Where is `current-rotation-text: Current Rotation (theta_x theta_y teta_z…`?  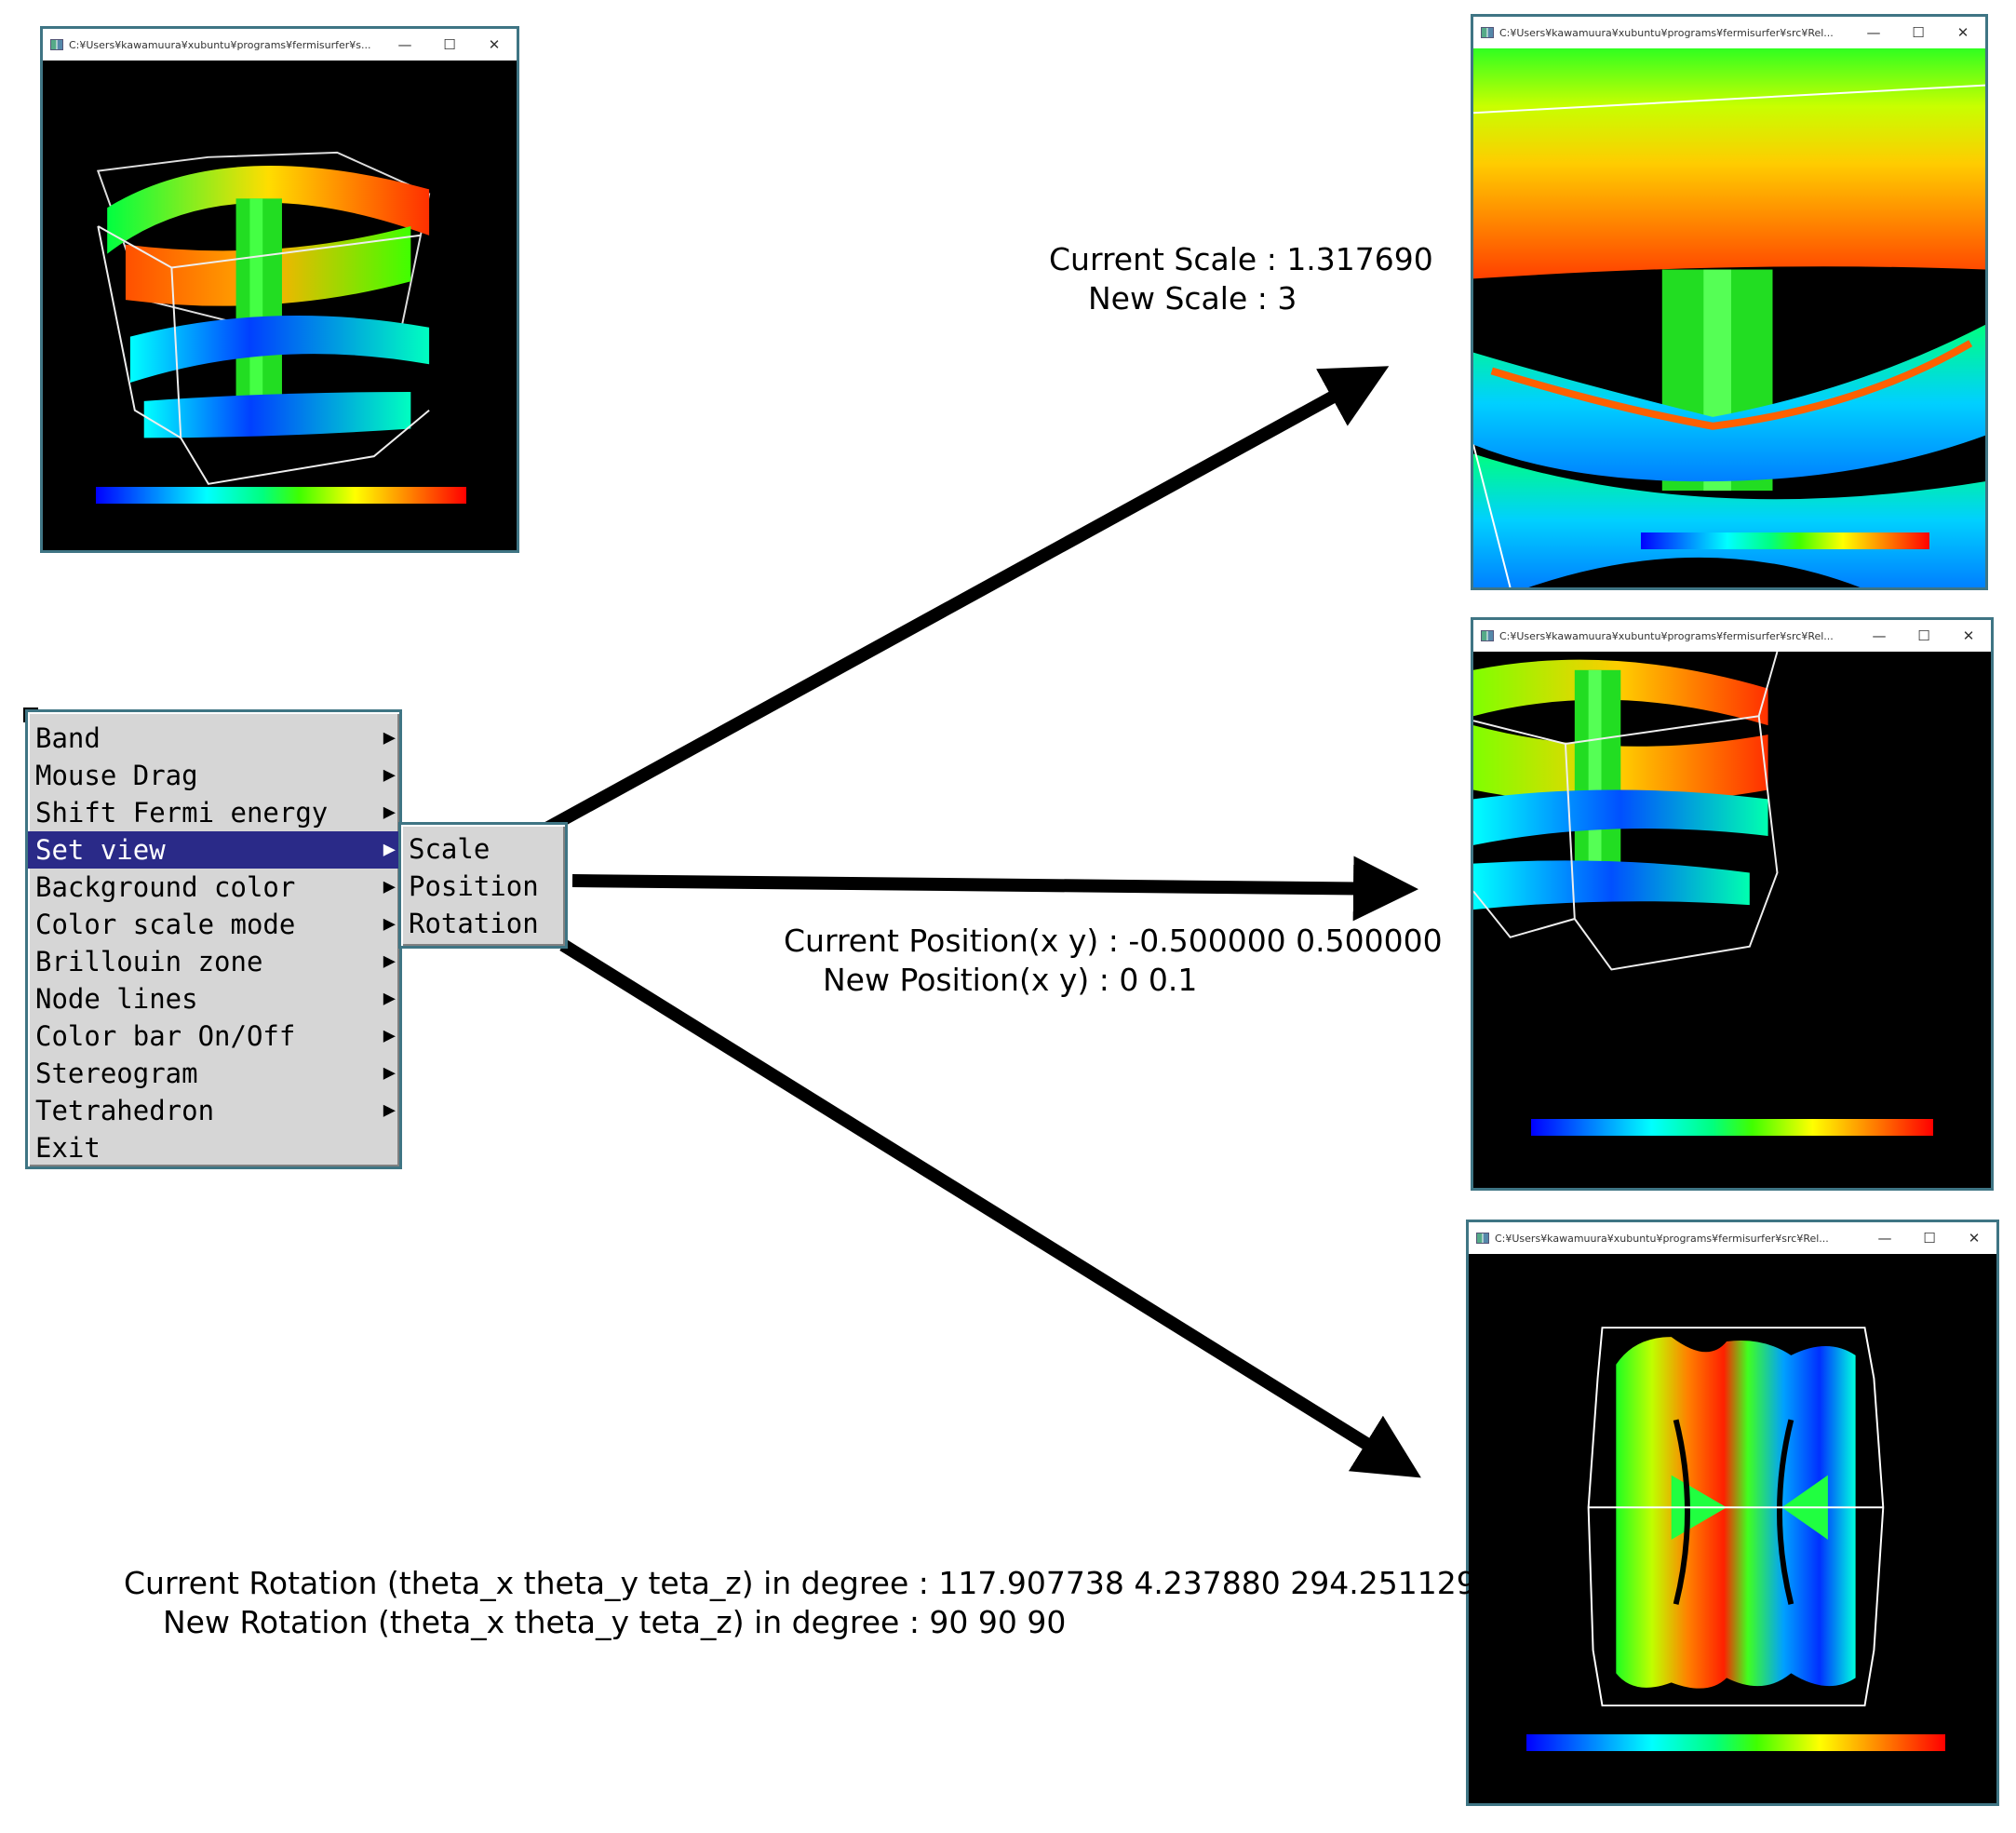
current-rotation-text: Current Rotation (theta_x theta_y teta_z… is located at coordinates (800, 1583).